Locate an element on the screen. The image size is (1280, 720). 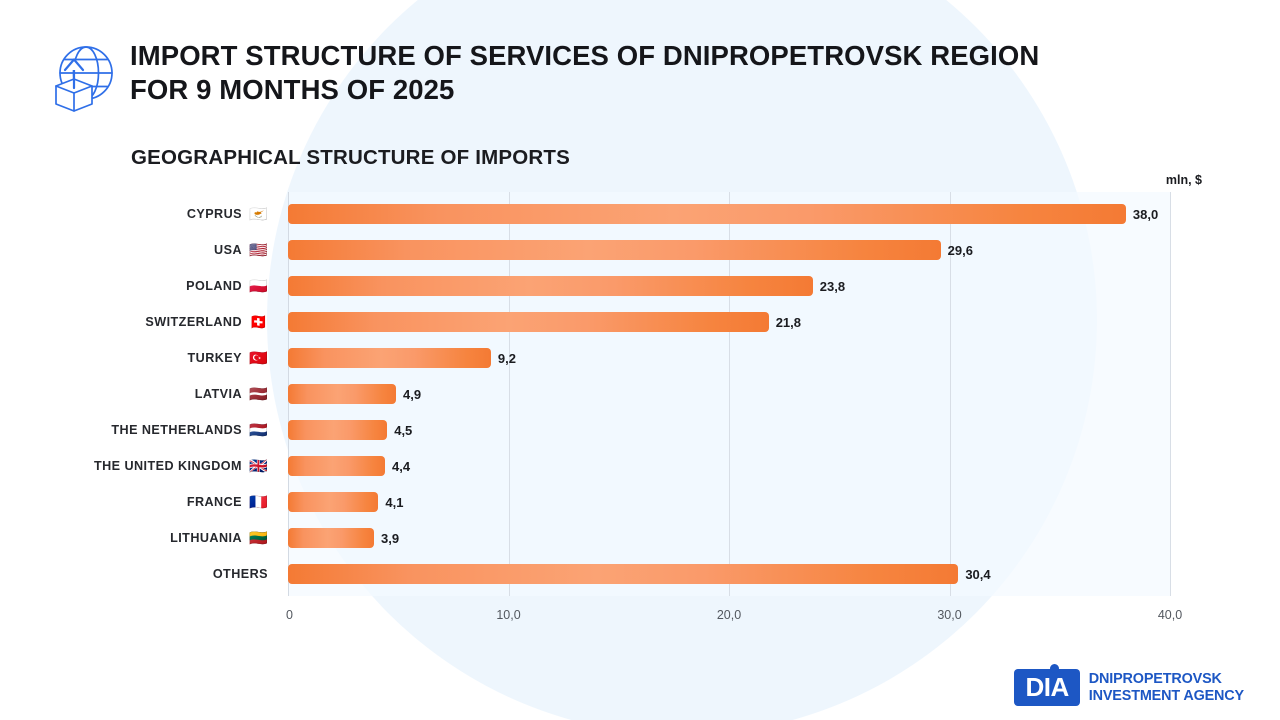
flag-icon: 🇱🇹 is located at coordinates (258, 538).